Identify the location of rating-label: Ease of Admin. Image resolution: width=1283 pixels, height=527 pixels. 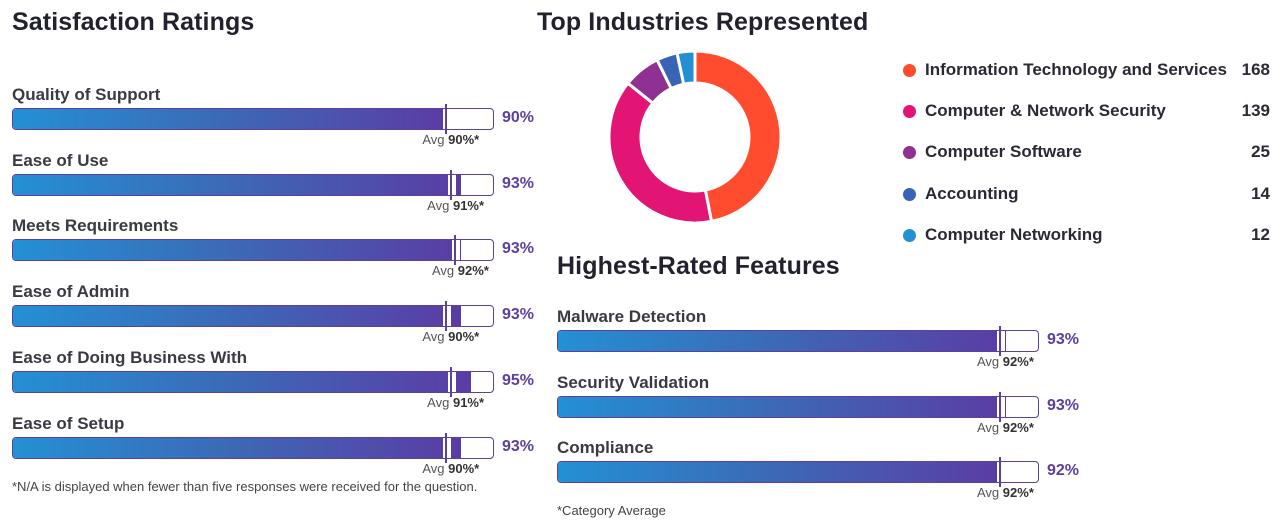
(71, 292).